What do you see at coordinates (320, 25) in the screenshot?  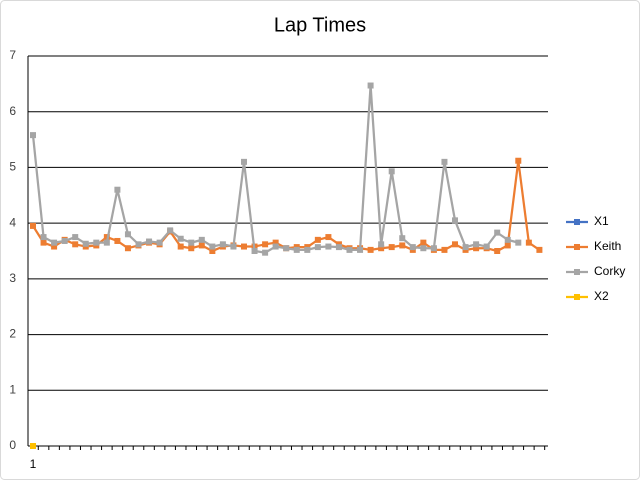 I see `chart-title: Lap Times` at bounding box center [320, 25].